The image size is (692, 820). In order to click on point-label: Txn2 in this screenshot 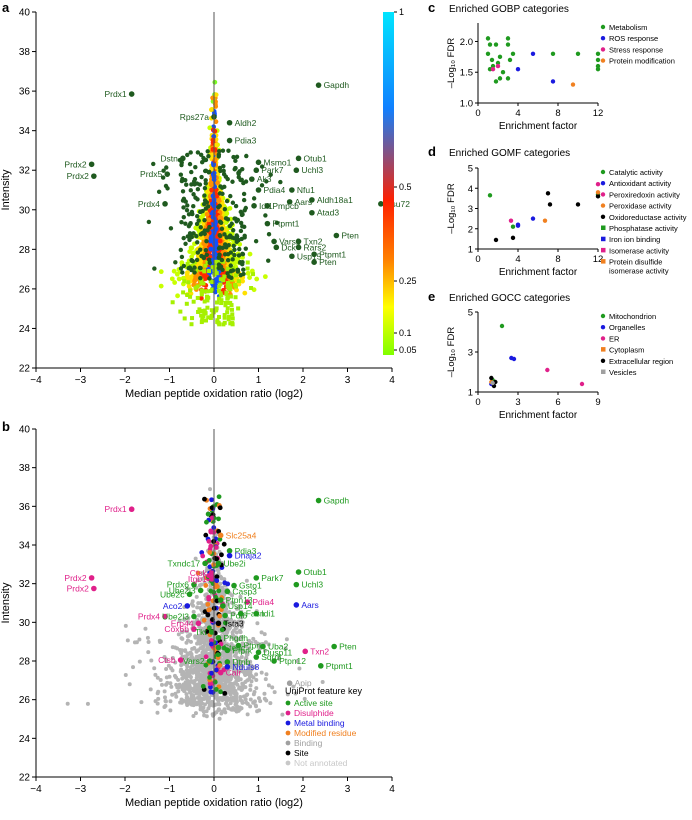, I will do `click(319, 651)`.